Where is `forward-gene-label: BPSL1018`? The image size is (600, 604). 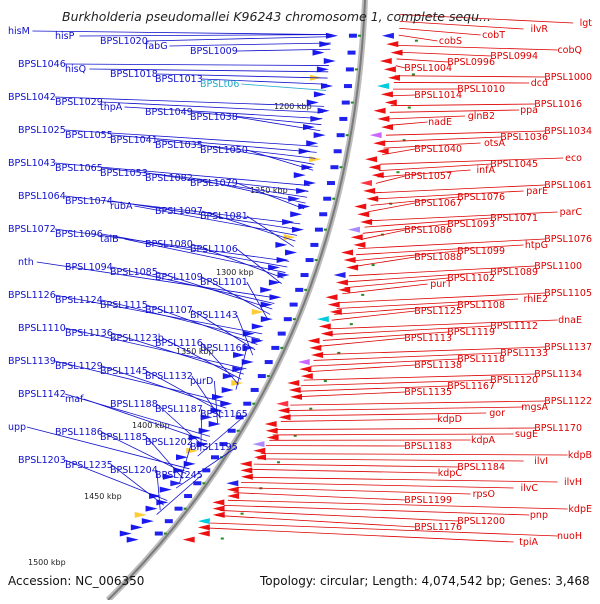 forward-gene-label: BPSL1018 is located at coordinates (134, 74).